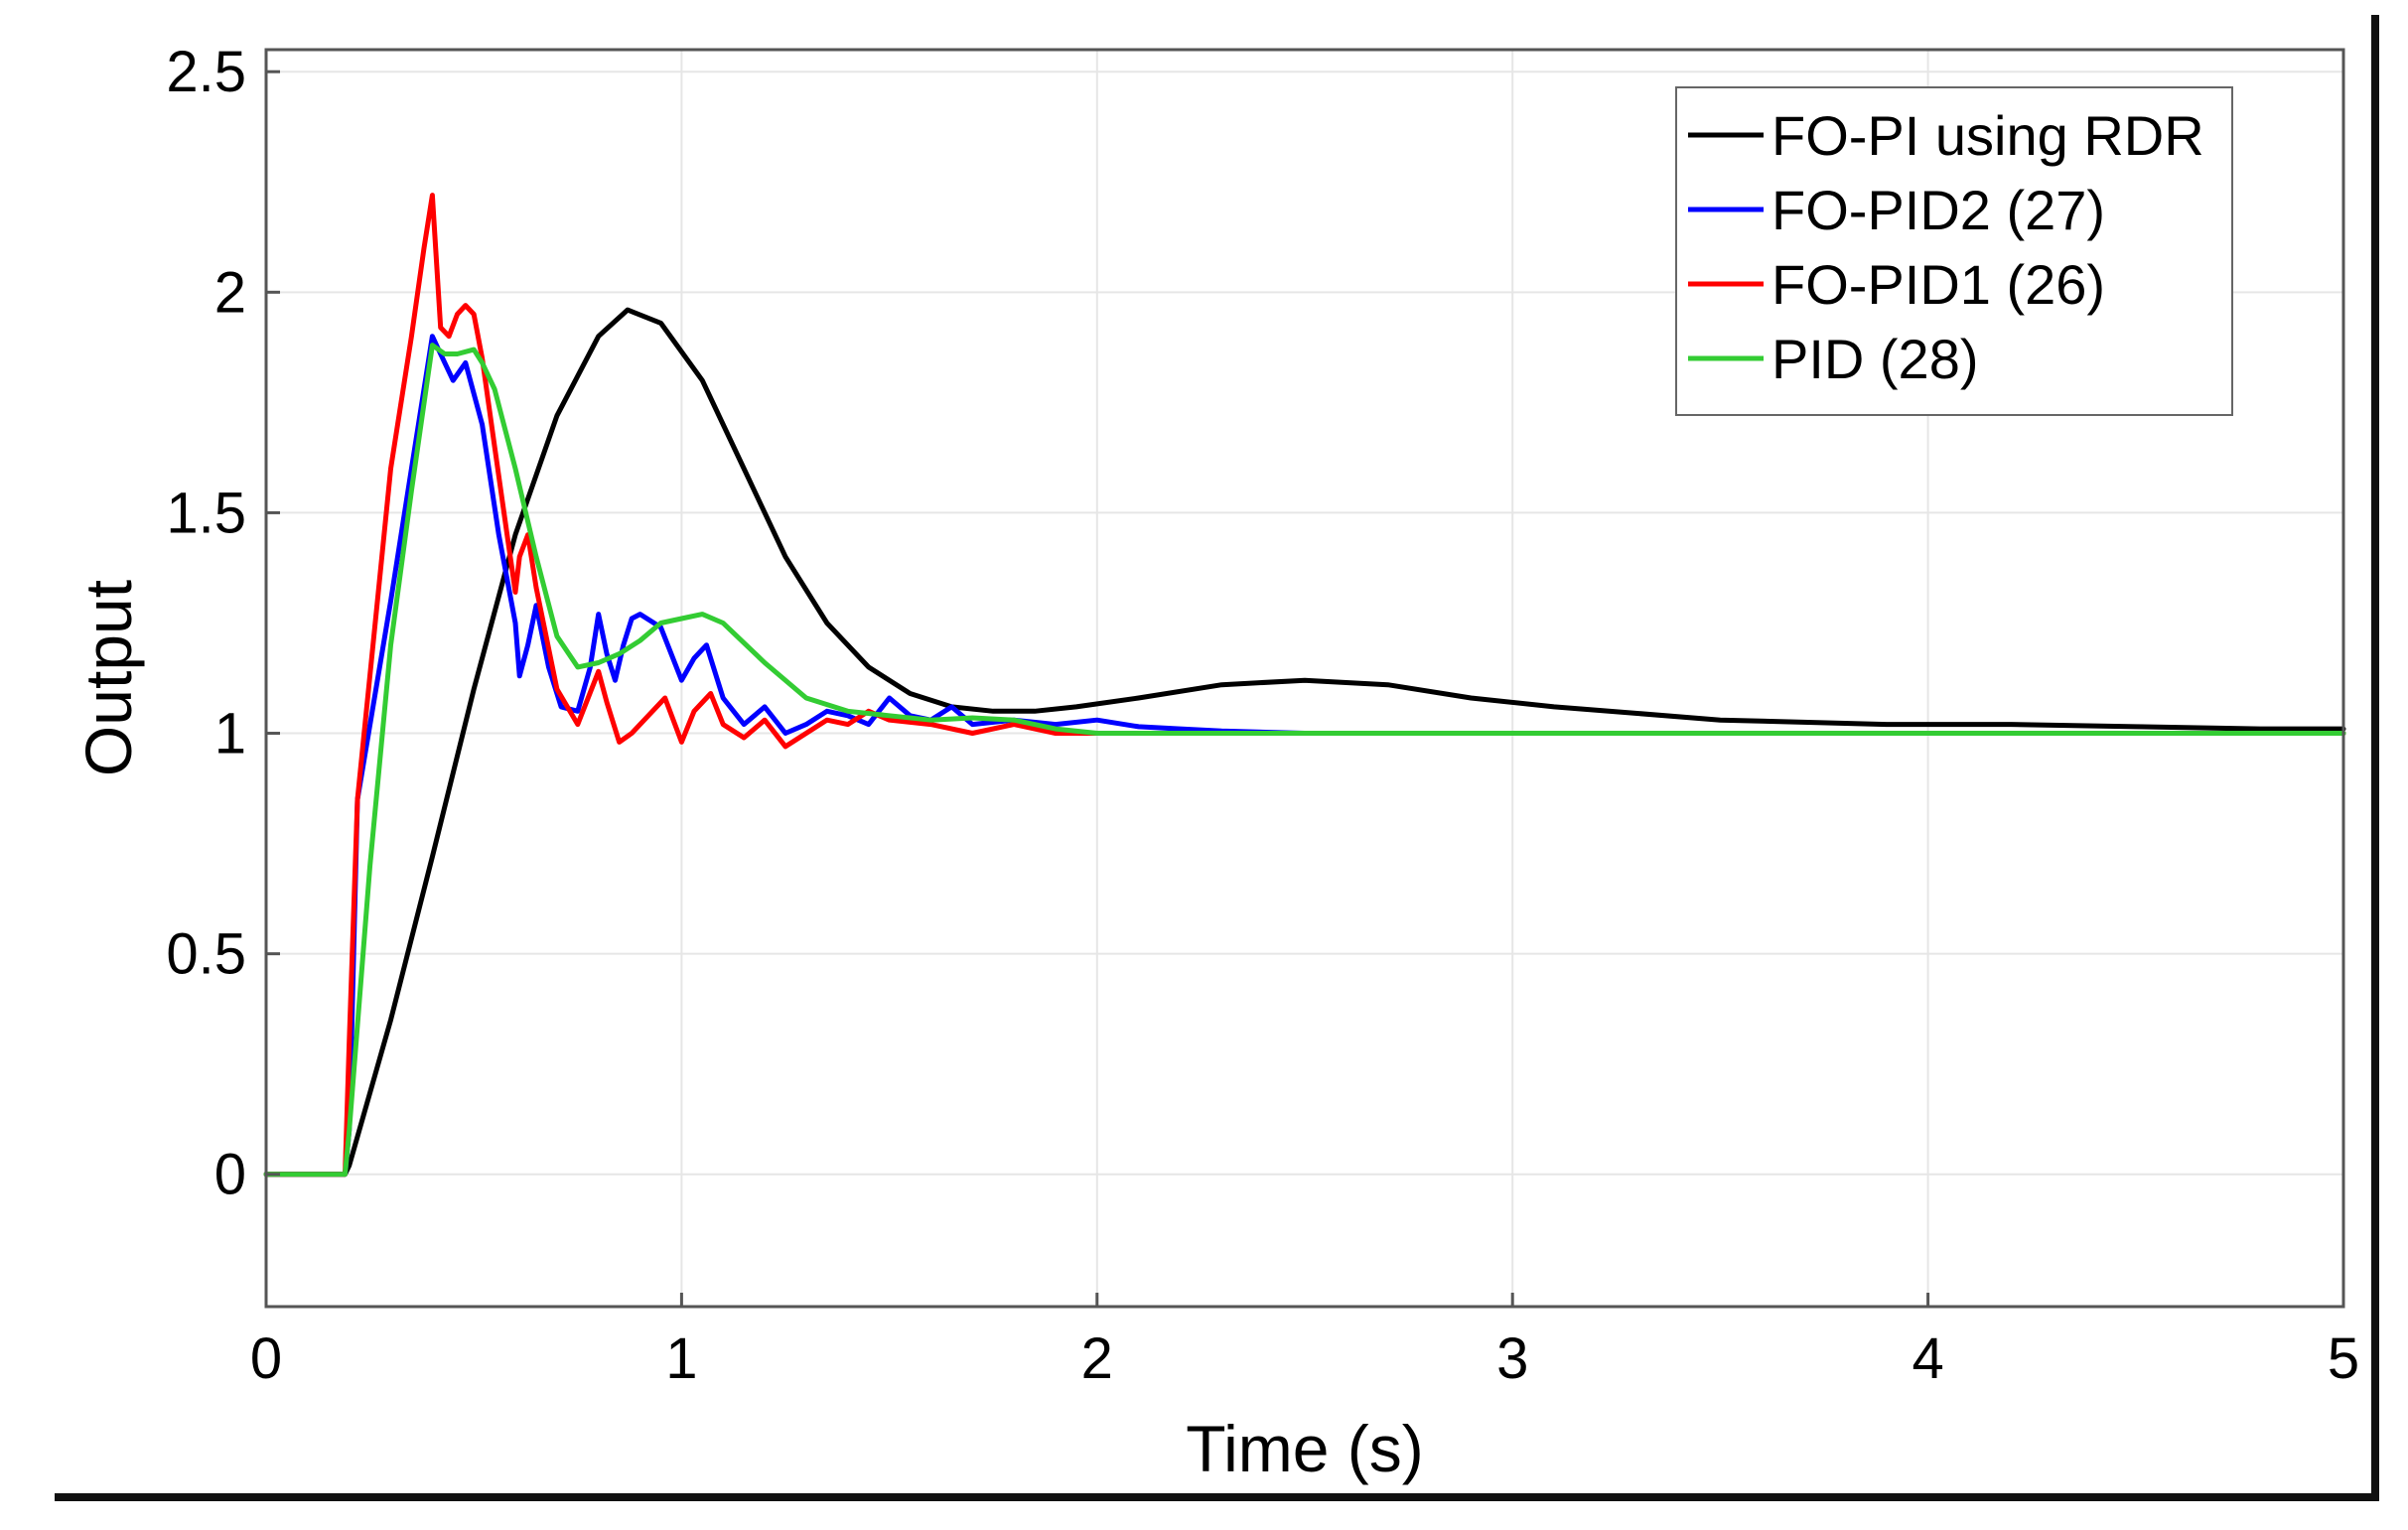 The width and height of the screenshot is (2408, 1530). I want to click on legend-box, so click(1954, 251).